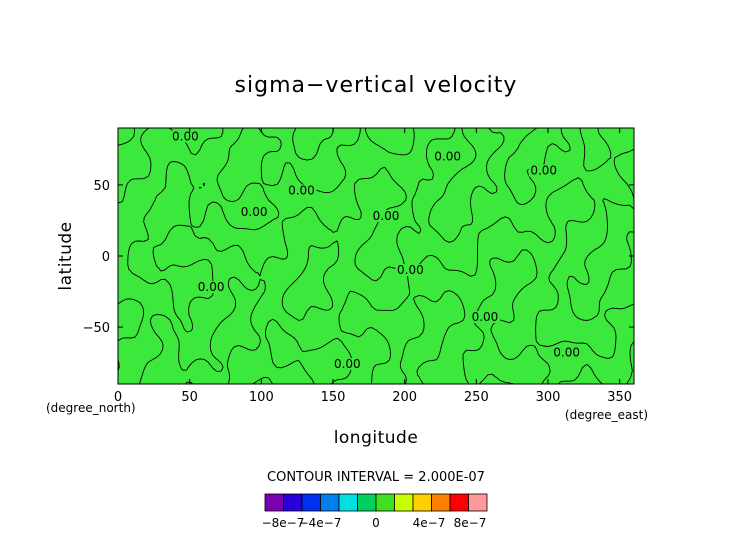  I want to click on colorbar, so click(376, 502).